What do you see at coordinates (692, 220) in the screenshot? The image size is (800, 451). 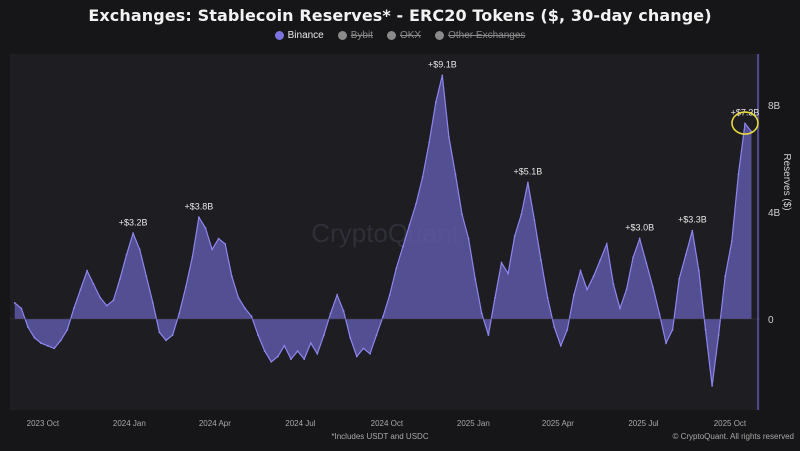 I see `annotation-label: +$3.3B` at bounding box center [692, 220].